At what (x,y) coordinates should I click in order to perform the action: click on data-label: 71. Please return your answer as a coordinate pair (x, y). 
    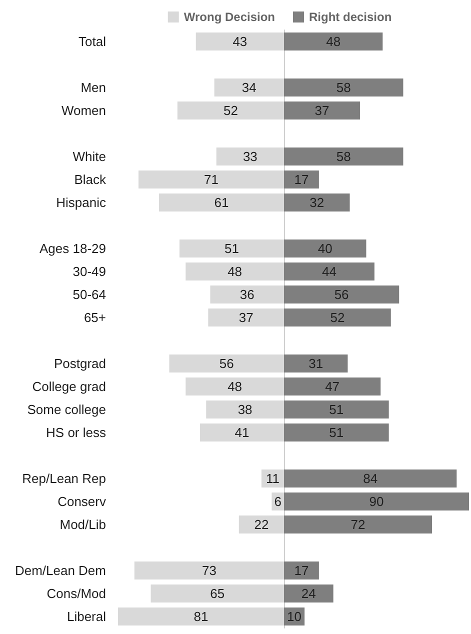
    Looking at the image, I should click on (211, 179).